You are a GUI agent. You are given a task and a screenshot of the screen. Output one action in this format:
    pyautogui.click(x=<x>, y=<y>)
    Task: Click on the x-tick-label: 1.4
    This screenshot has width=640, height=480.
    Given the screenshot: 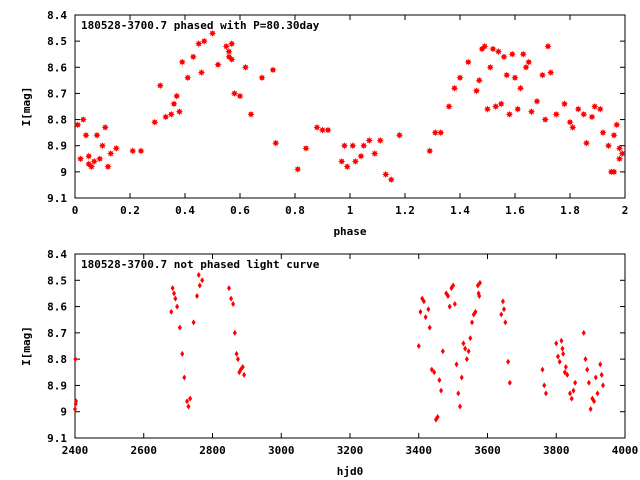 What is the action you would take?
    pyautogui.click(x=460, y=210)
    